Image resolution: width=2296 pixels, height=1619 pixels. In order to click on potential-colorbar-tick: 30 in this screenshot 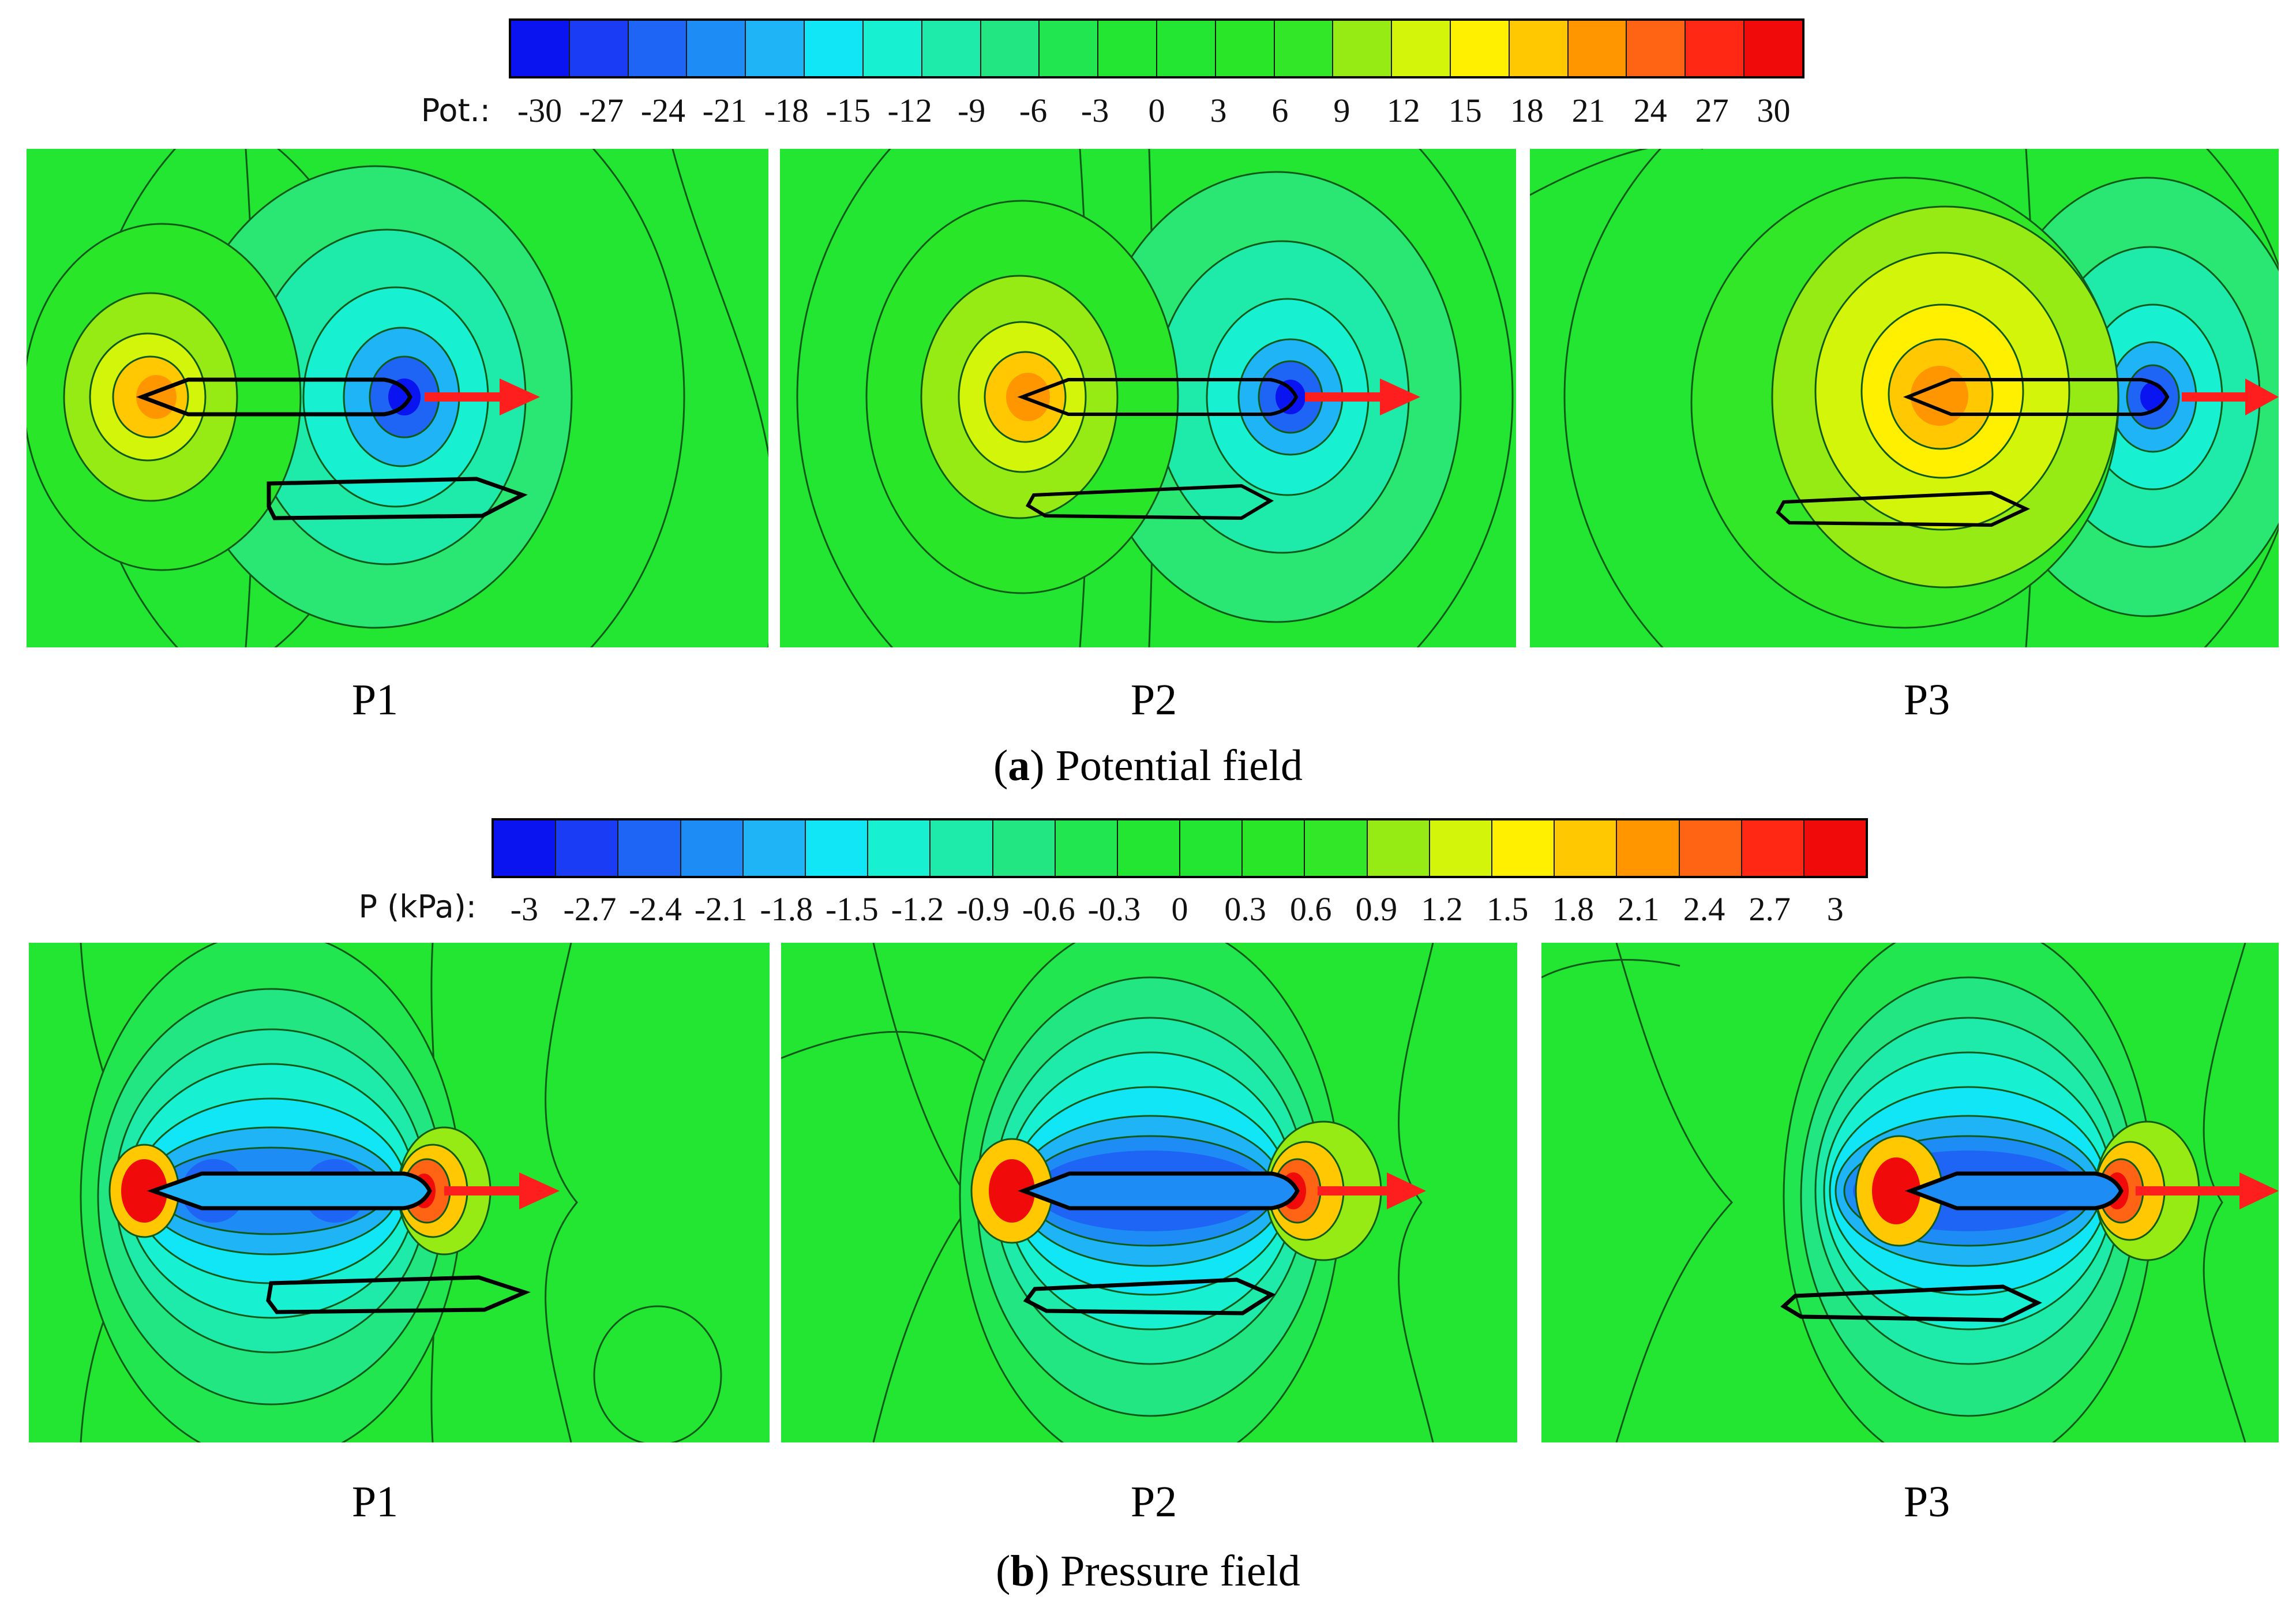, I will do `click(1774, 110)`.